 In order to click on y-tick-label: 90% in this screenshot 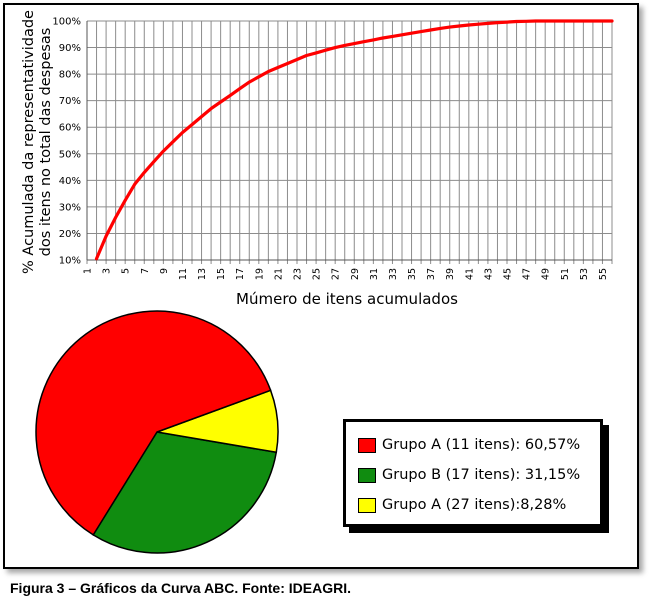, I will do `click(70, 48)`.